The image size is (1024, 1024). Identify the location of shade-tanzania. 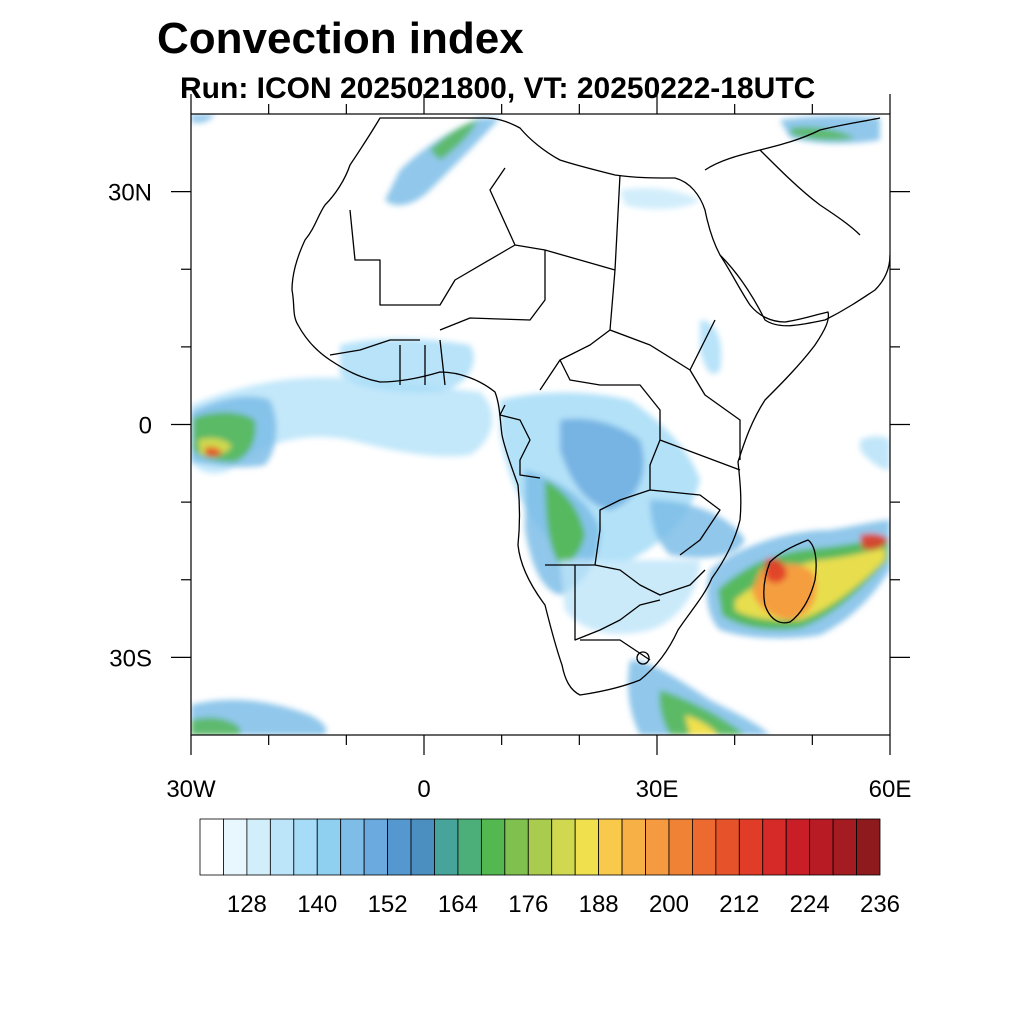
(697, 529).